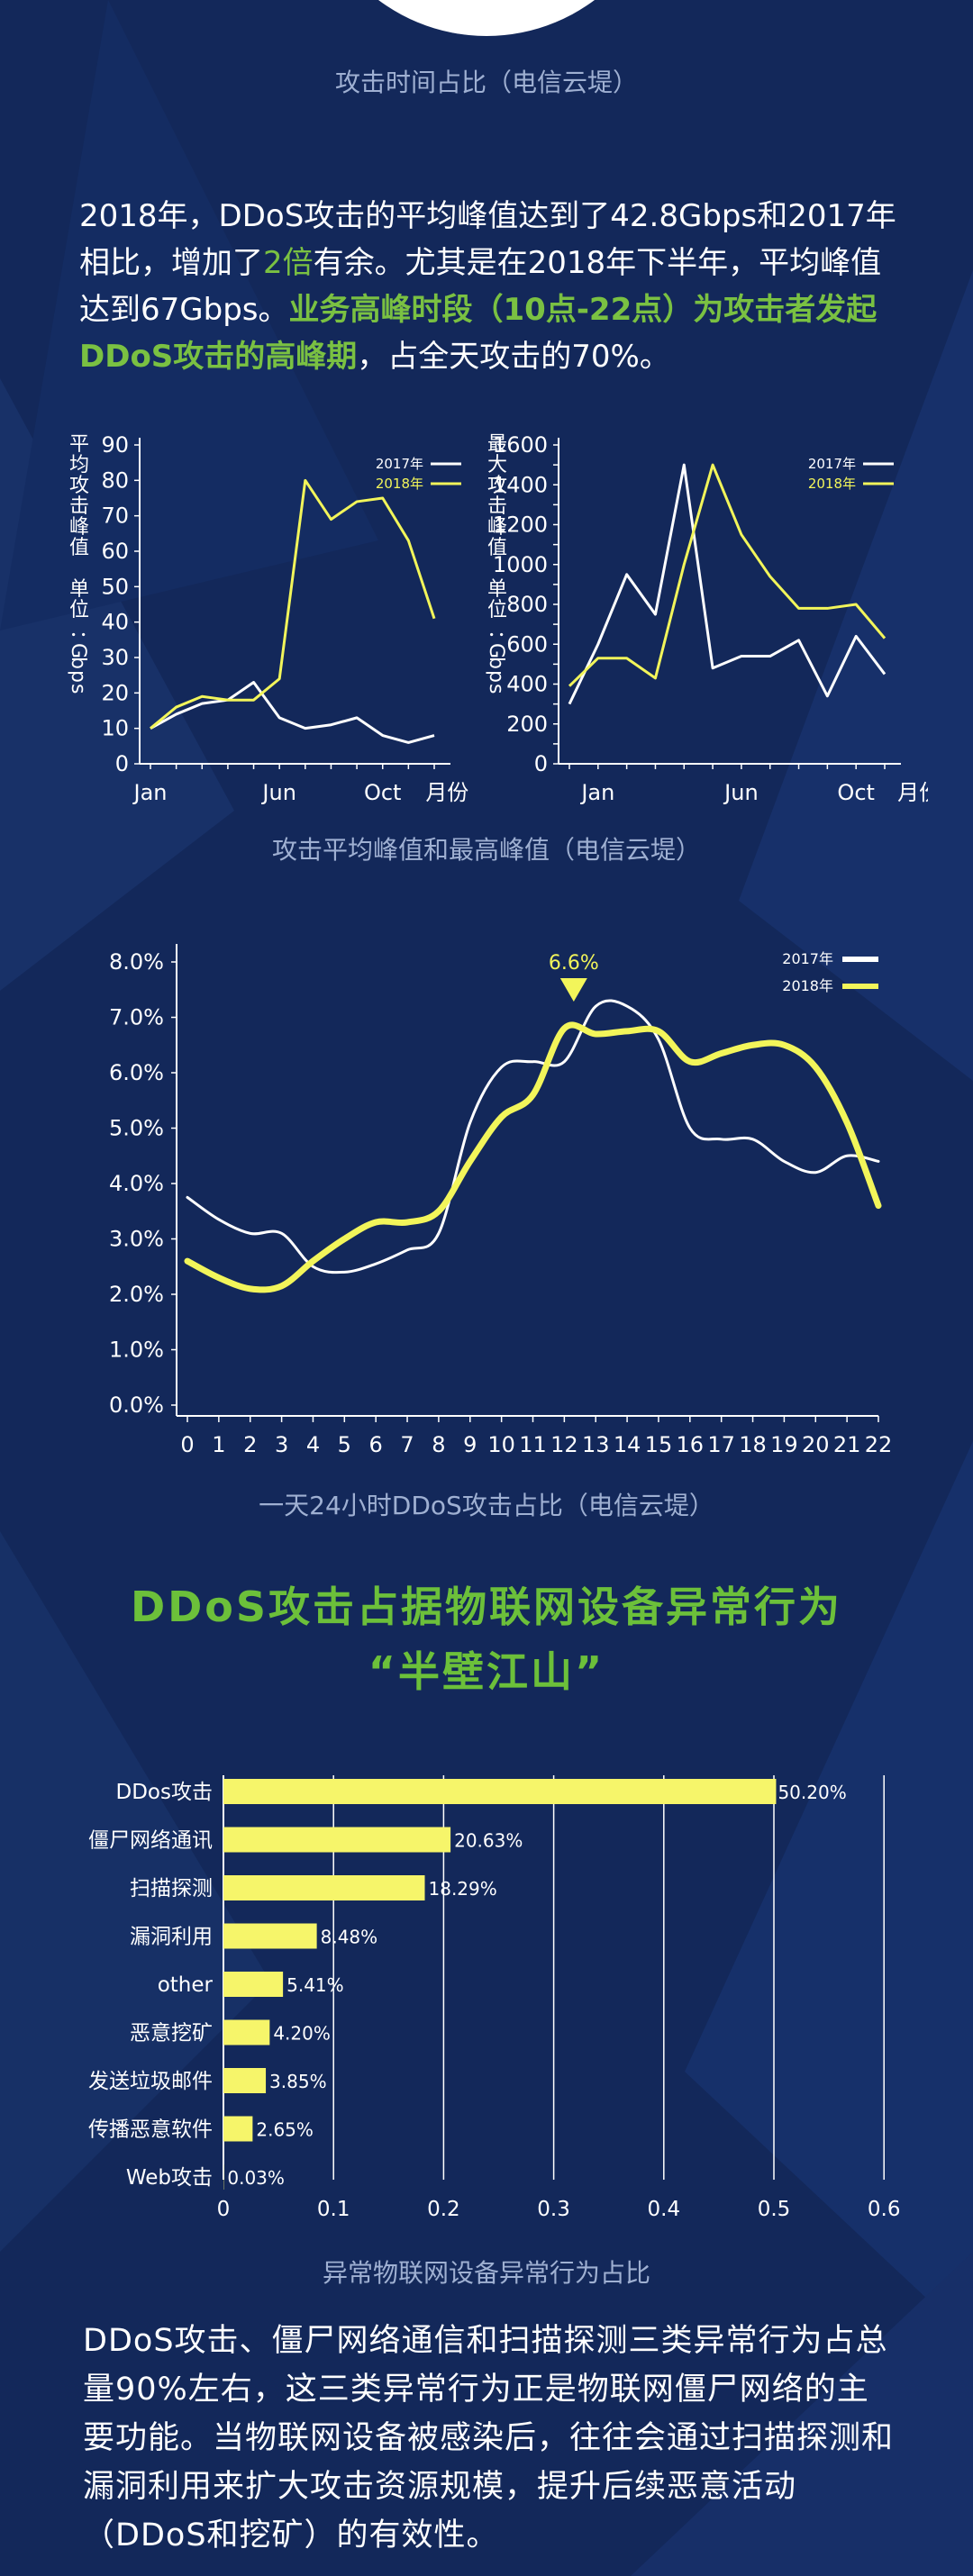 The height and width of the screenshot is (2576, 973). What do you see at coordinates (285, 2130) in the screenshot?
I see `bar-value-label: 2.65%` at bounding box center [285, 2130].